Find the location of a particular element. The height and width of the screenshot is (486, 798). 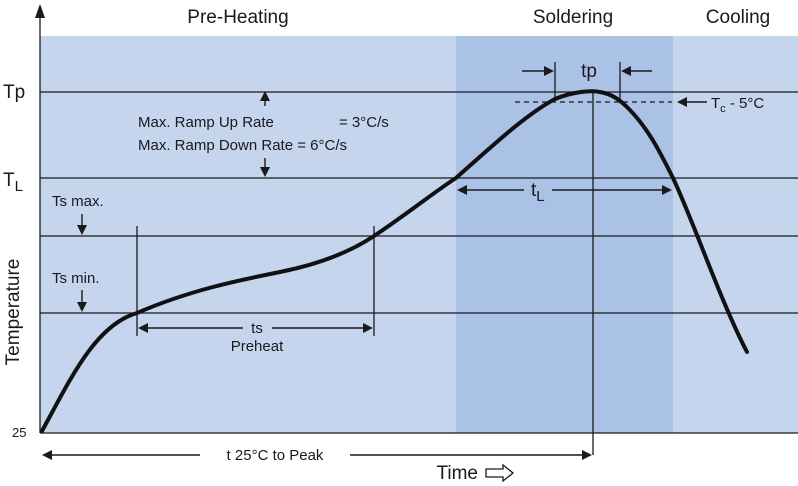

zone-label-cooling: Cooling is located at coordinates (738, 17).